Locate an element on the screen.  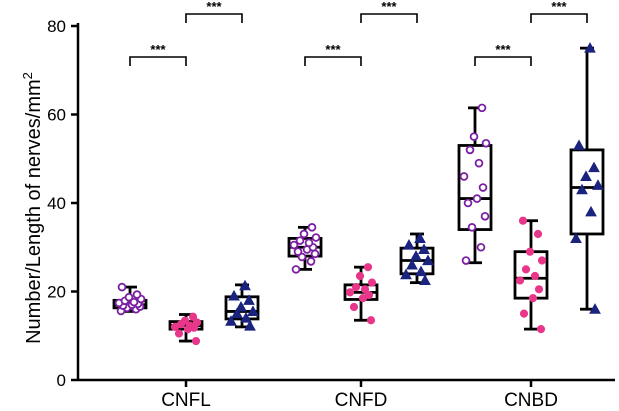
y-axis-label: Number/Length of nerves/mm2 is located at coordinates (32, 208).